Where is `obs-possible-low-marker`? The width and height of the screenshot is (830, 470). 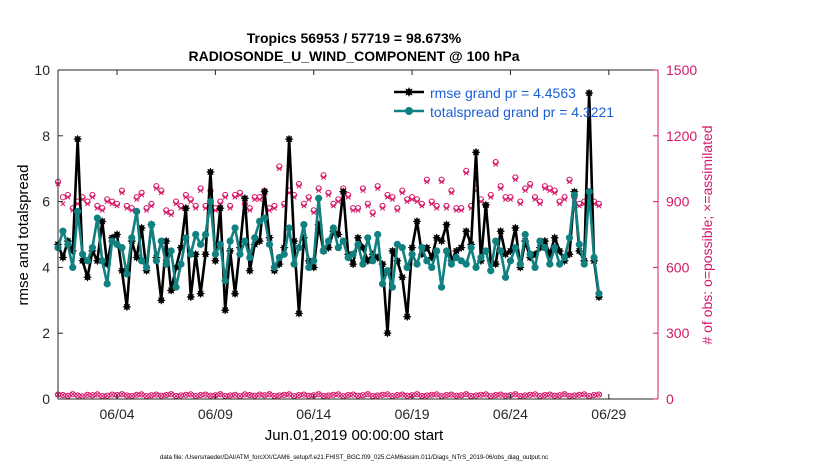
obs-possible-low-marker is located at coordinates (599, 394).